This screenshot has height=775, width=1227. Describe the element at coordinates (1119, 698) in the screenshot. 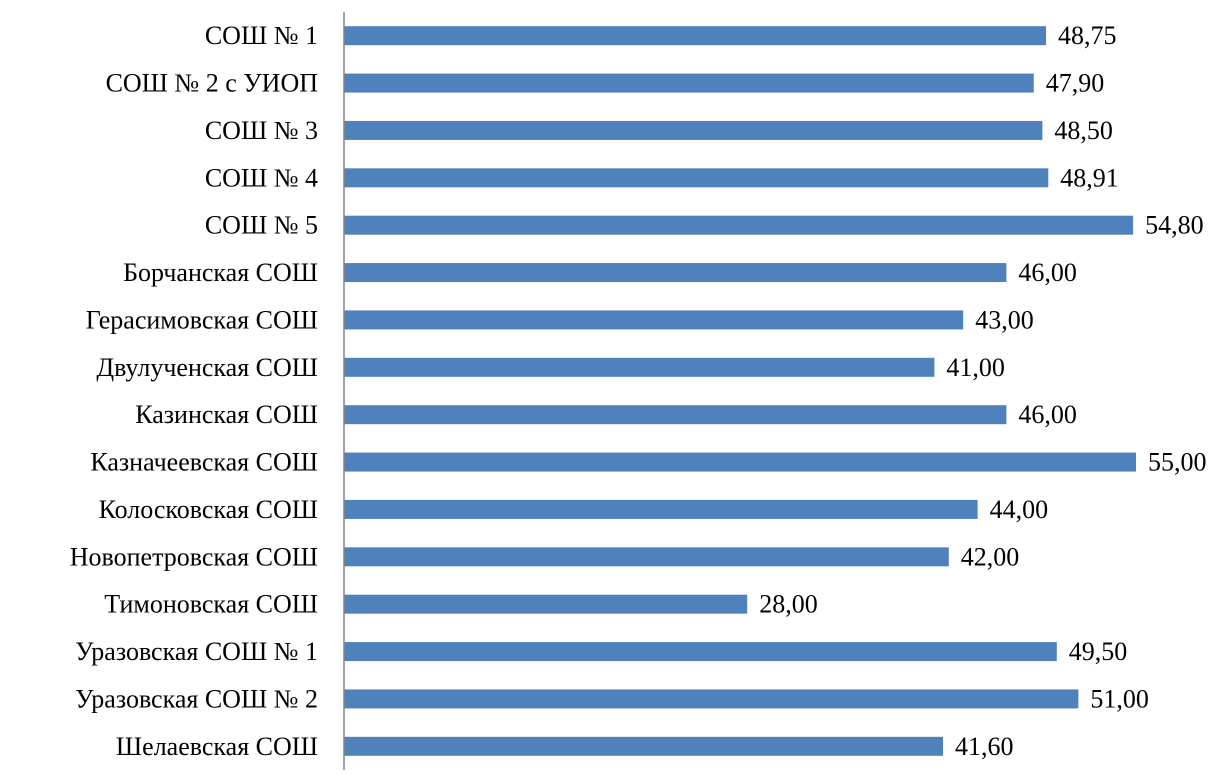

I see `value-label: 51,00` at that location.